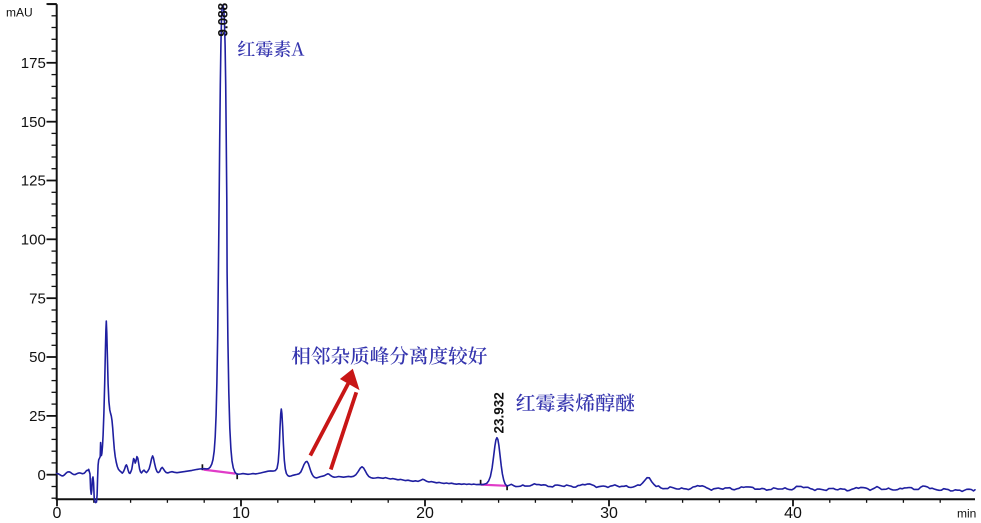  What do you see at coordinates (33, 240) in the screenshot?
I see `svg-text: 100` at bounding box center [33, 240].